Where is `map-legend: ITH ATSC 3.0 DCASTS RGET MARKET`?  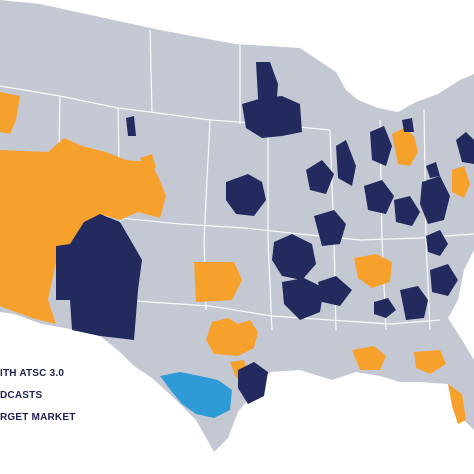
map-legend: ITH ATSC 3.0 DCASTS RGET MARKET is located at coordinates (60, 395).